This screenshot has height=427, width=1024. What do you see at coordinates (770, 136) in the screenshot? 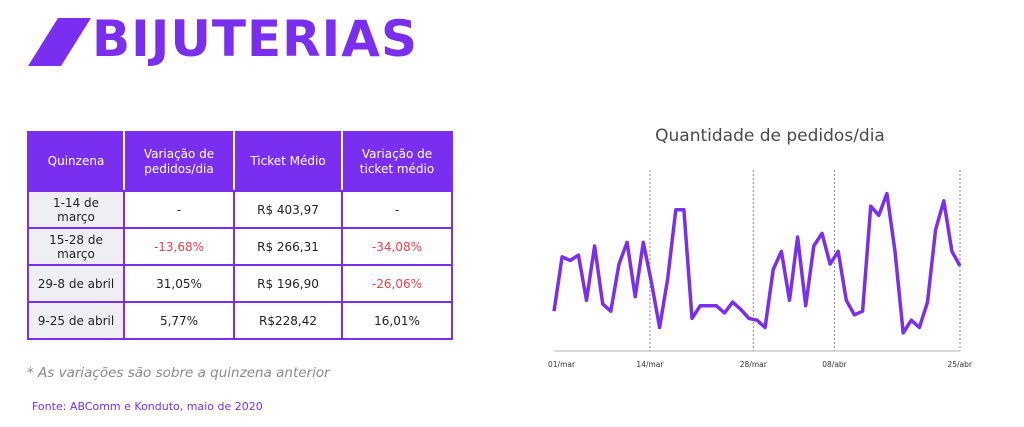
I see `chart-title: Quantidade de pedidos/dia` at bounding box center [770, 136].